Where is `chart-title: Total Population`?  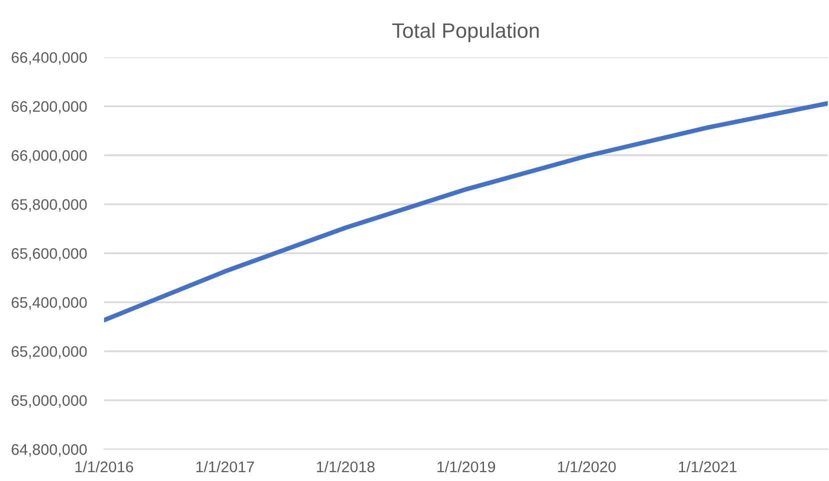 chart-title: Total Population is located at coordinates (465, 32).